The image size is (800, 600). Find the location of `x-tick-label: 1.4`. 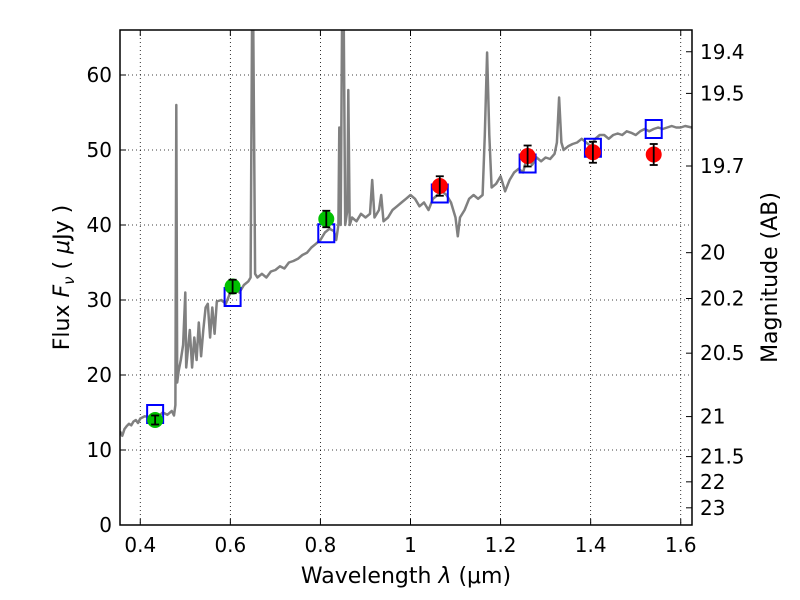

x-tick-label: 1.4 is located at coordinates (591, 545).